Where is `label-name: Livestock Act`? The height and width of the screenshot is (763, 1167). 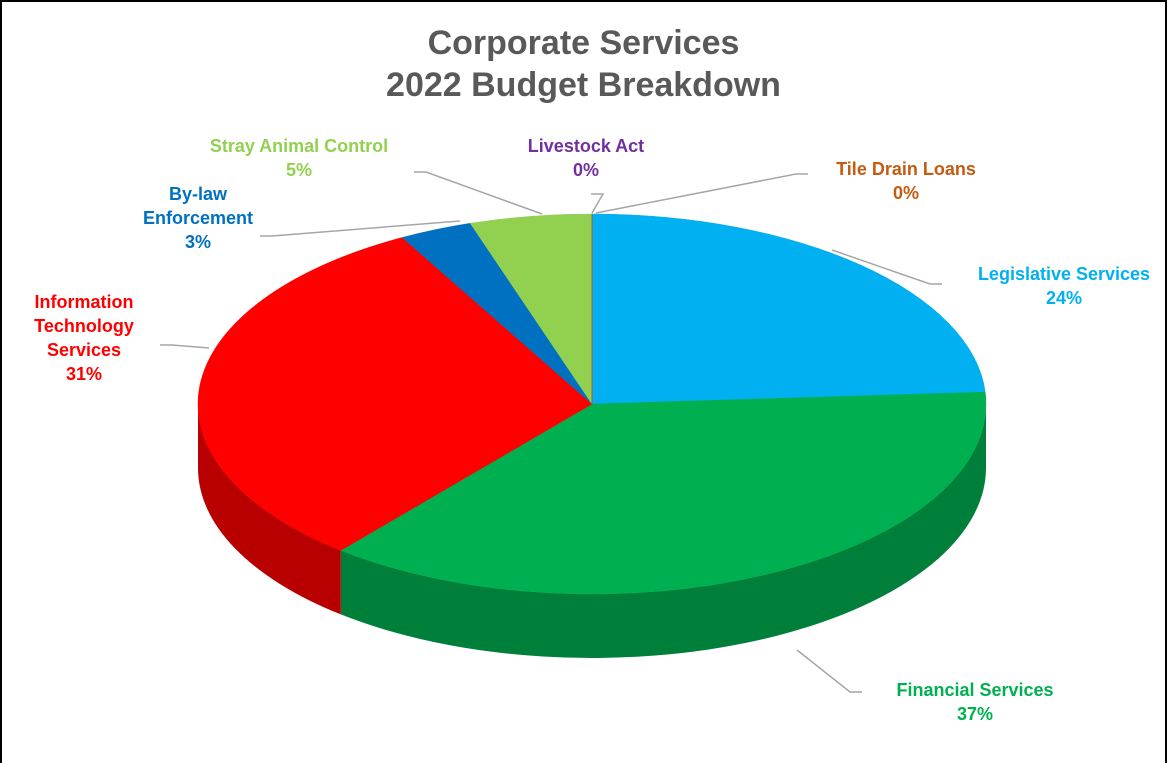
label-name: Livestock Act is located at coordinates (586, 146).